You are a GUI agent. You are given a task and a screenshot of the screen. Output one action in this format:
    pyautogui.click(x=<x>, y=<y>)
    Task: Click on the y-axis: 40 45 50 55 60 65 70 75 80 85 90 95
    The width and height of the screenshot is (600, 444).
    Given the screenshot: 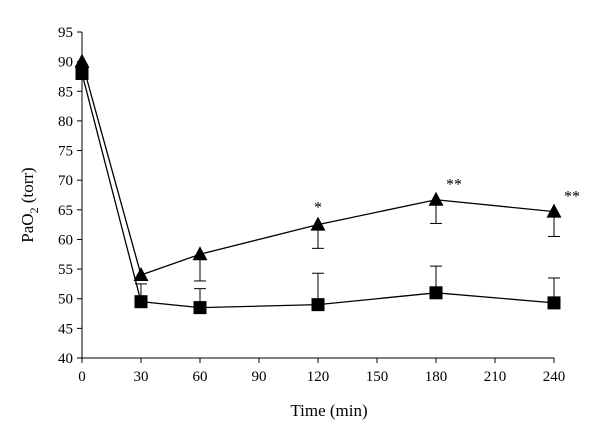 What is the action you would take?
    pyautogui.click(x=70, y=196)
    